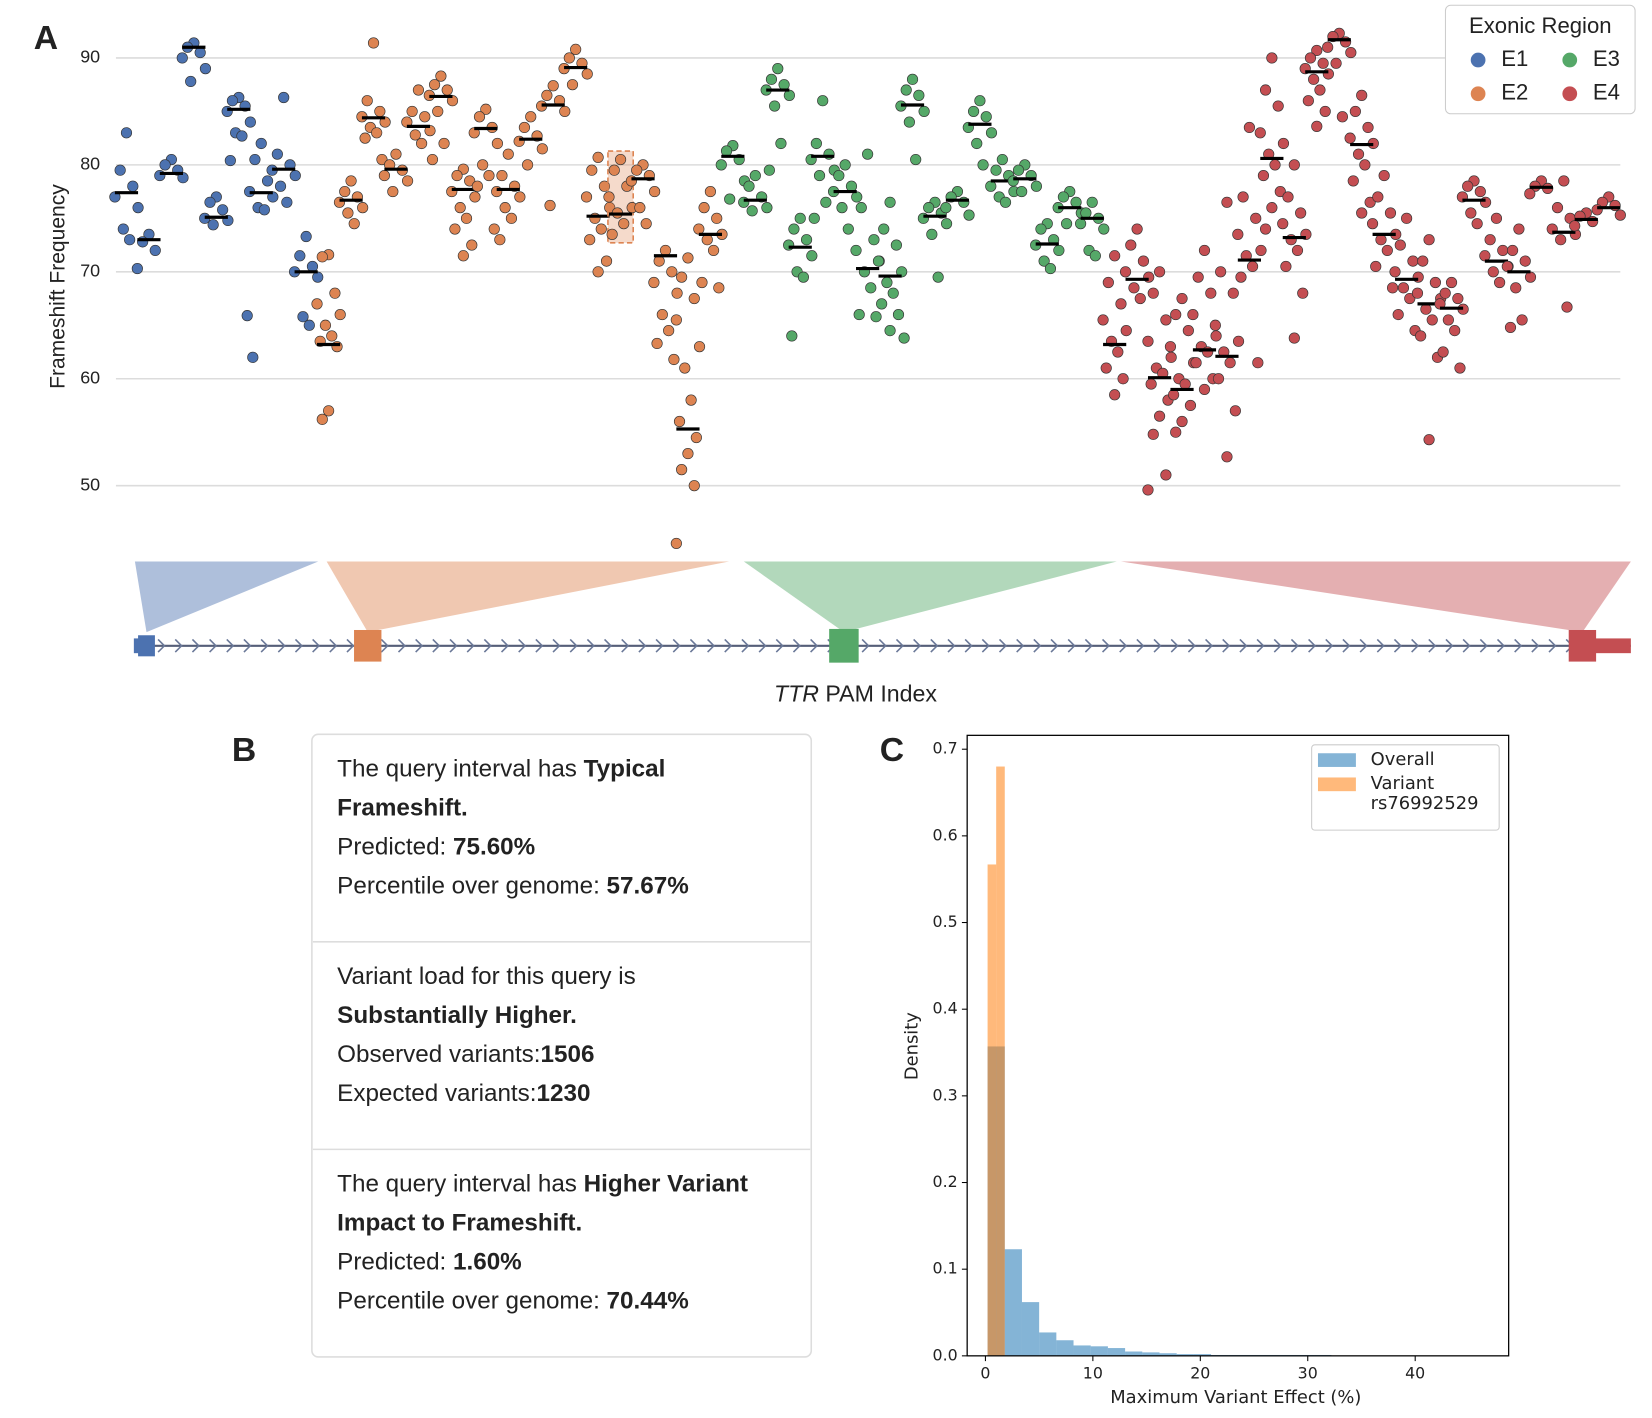 The image size is (1652, 1418). I want to click on text: Variant load for this query is, so click(486, 975).